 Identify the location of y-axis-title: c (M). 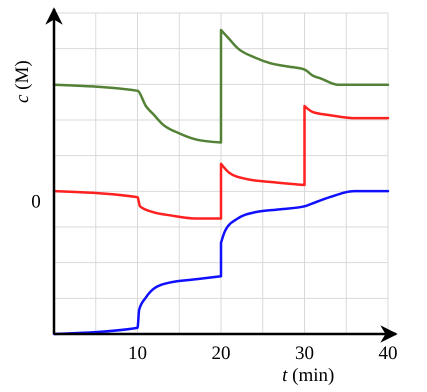
(22, 82).